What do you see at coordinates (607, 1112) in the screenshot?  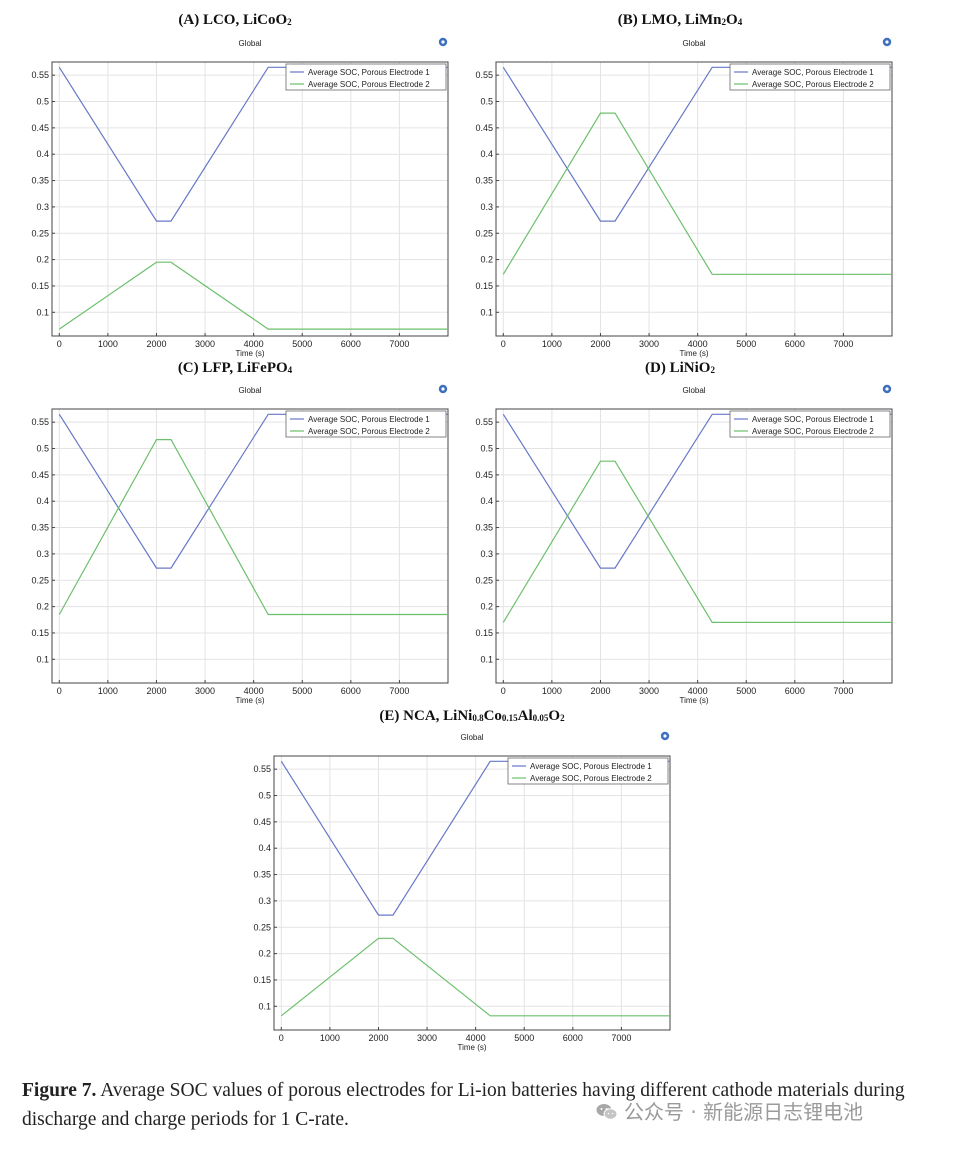 I see `wechat-icon` at bounding box center [607, 1112].